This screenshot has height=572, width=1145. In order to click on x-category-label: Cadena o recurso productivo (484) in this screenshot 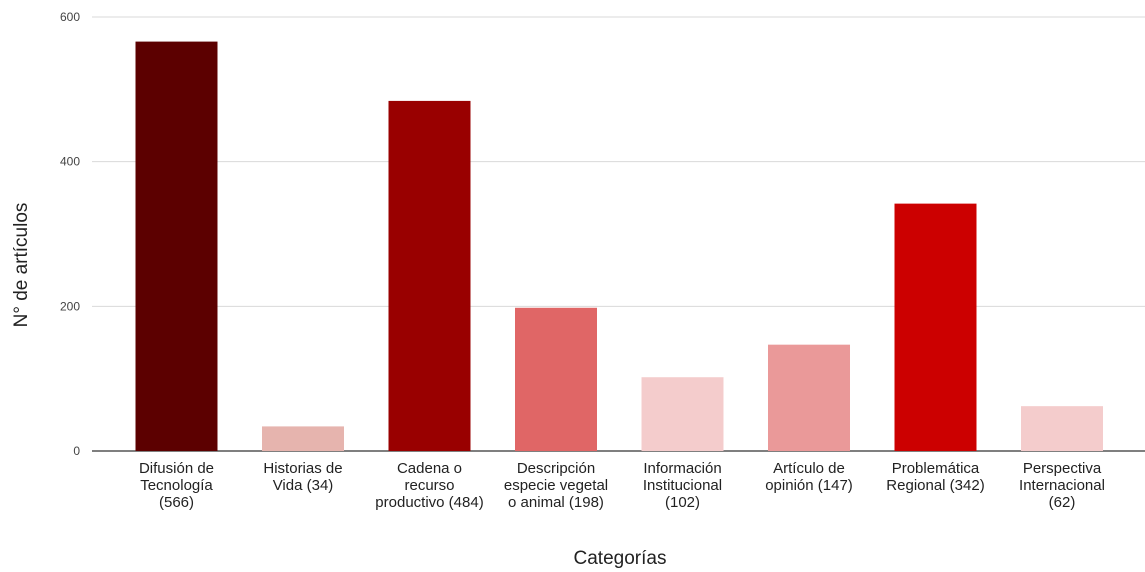, I will do `click(429, 485)`.